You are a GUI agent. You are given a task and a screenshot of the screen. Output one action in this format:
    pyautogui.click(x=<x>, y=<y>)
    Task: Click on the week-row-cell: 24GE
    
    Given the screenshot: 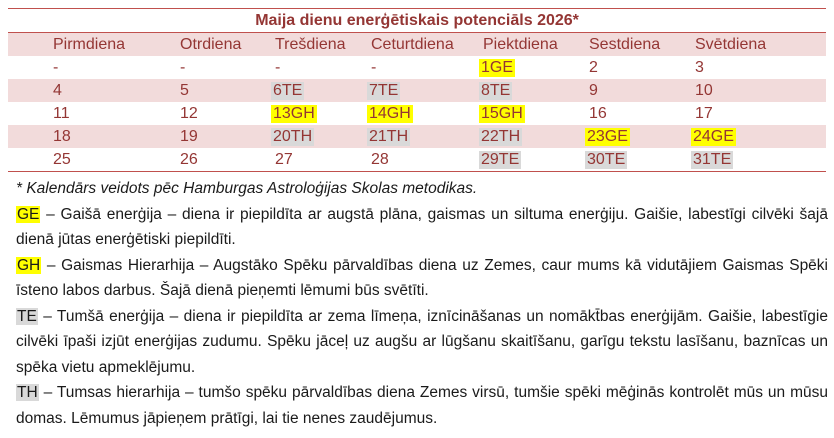 What is the action you would take?
    pyautogui.click(x=759, y=136)
    